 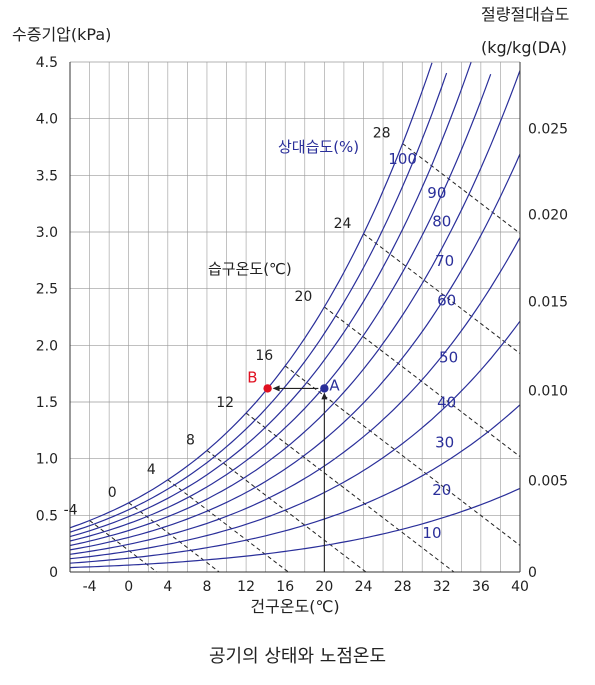 What do you see at coordinates (442, 587) in the screenshot?
I see `x-tick-label: 32` at bounding box center [442, 587].